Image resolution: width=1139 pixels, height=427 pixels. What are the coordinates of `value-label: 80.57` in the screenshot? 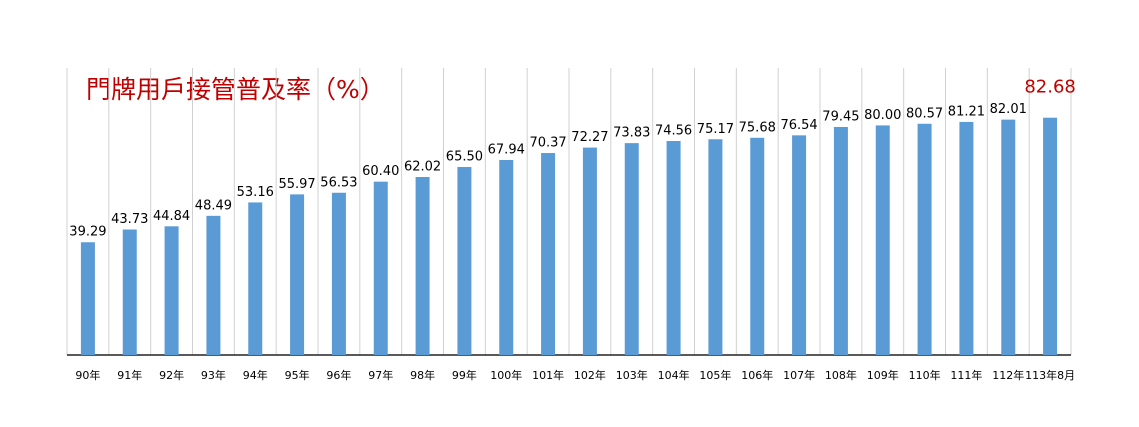 It's located at (924, 113).